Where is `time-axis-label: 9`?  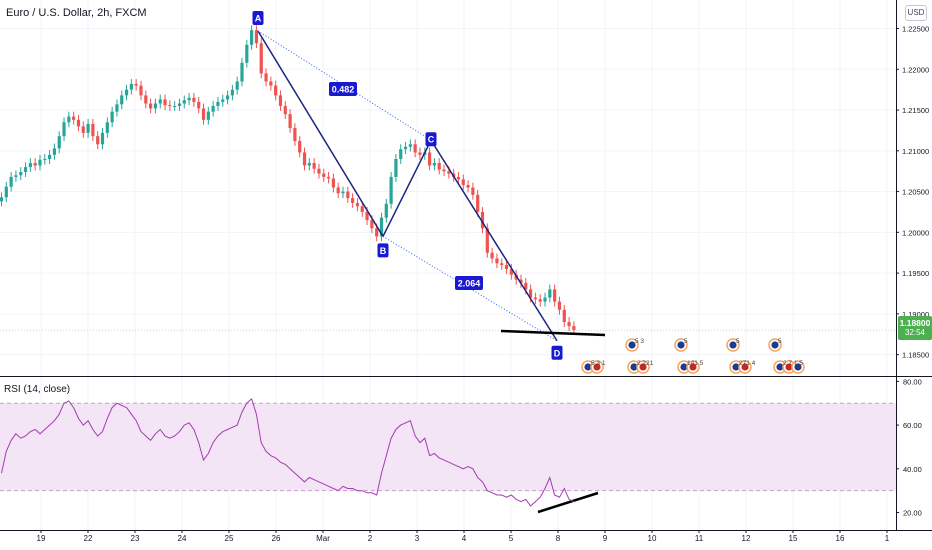
time-axis-label: 9 is located at coordinates (605, 538).